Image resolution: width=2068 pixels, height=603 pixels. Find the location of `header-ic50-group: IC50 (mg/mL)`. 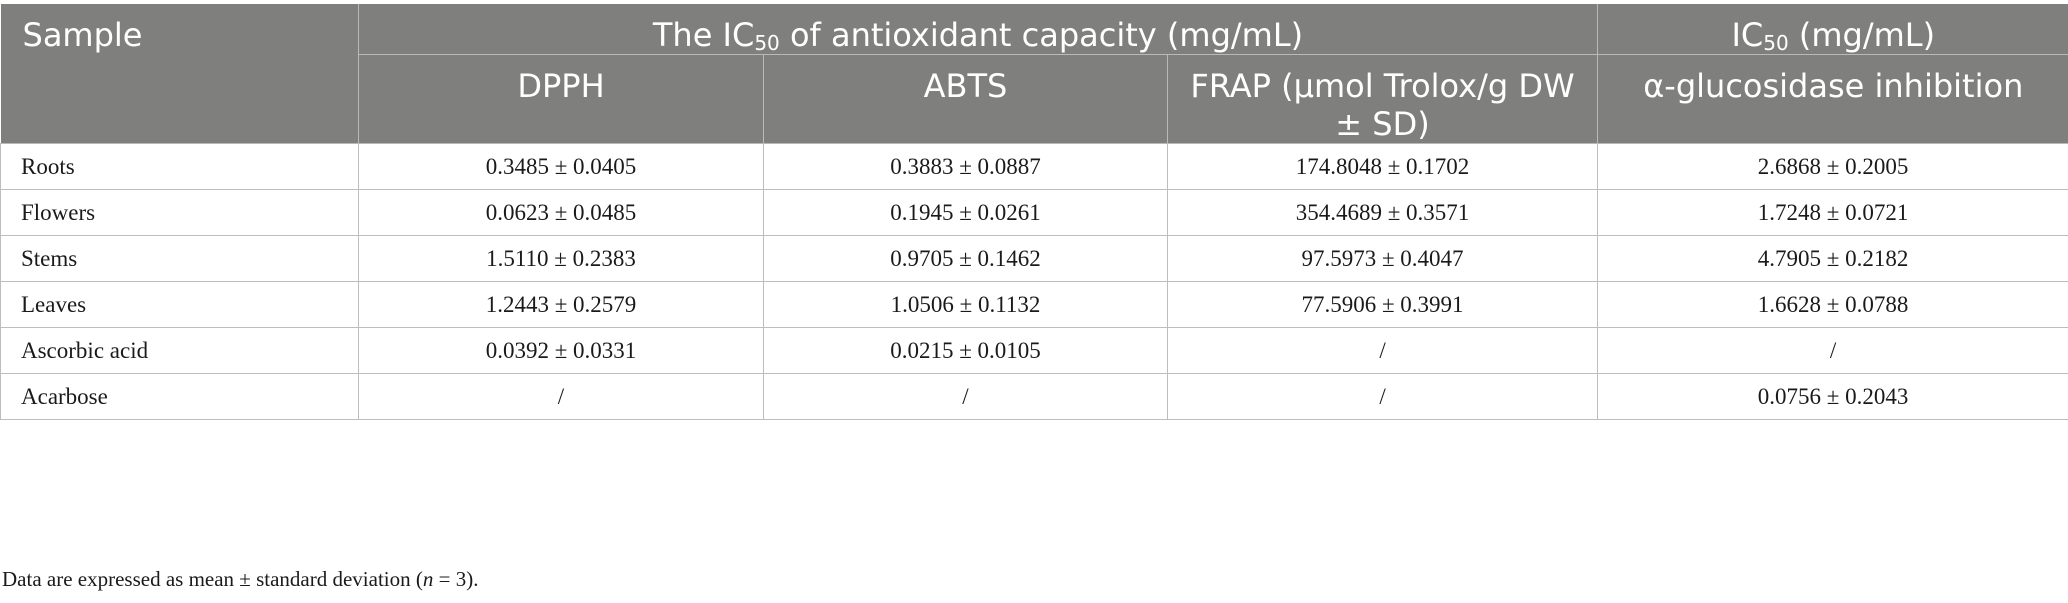

header-ic50-group: IC50 (mg/mL) is located at coordinates (1832, 29).